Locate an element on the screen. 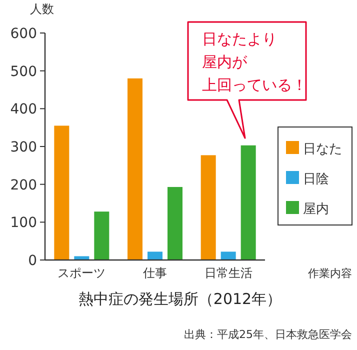 The height and width of the screenshot is (350, 357). x-tick-label: スポーツ is located at coordinates (82, 273).